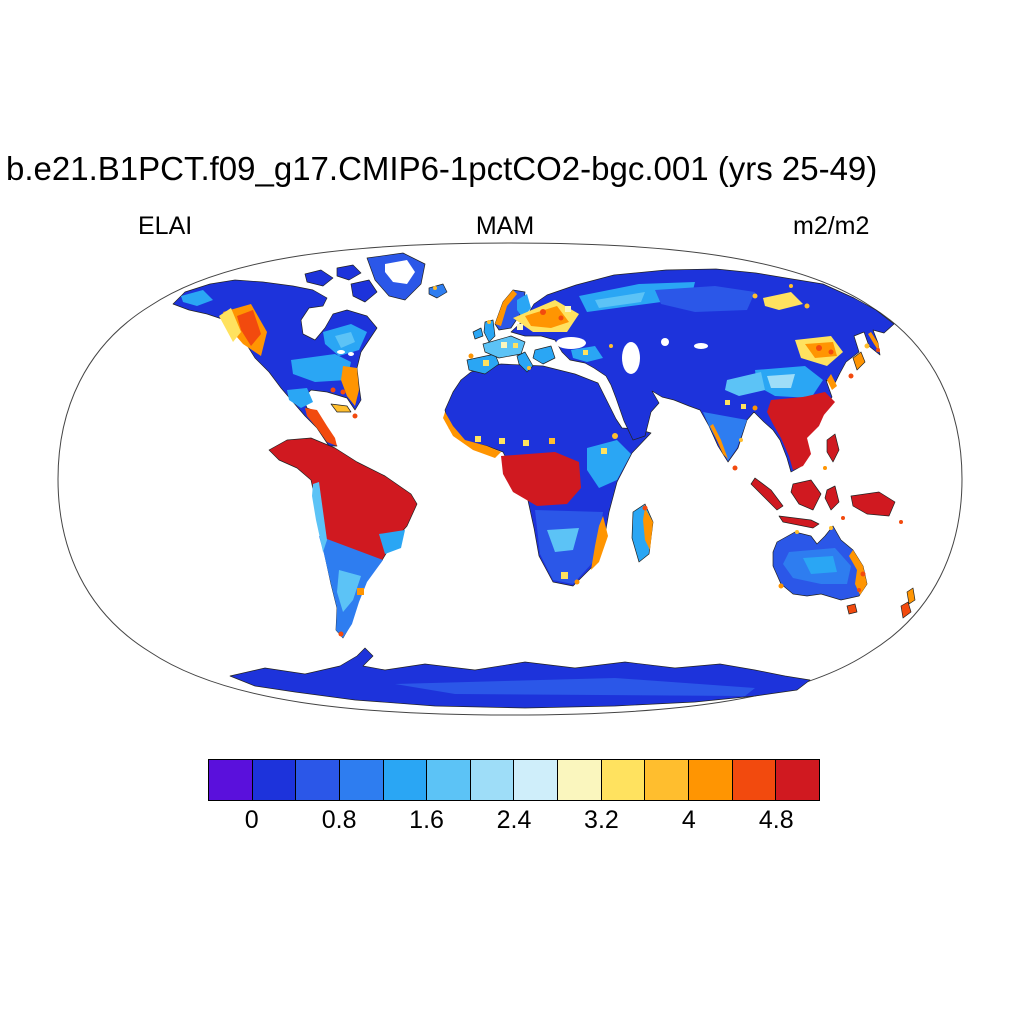  I want to click on colorbar-tick-label: 1.6, so click(426, 820).